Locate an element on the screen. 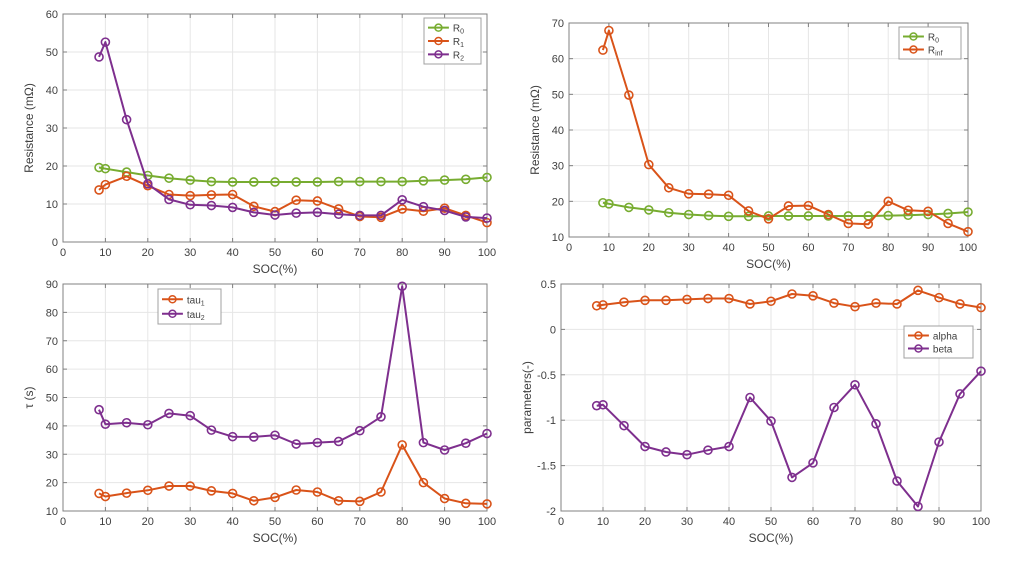 This screenshot has height=563, width=1020. legend-label-subscript: inf is located at coordinates (938, 54).